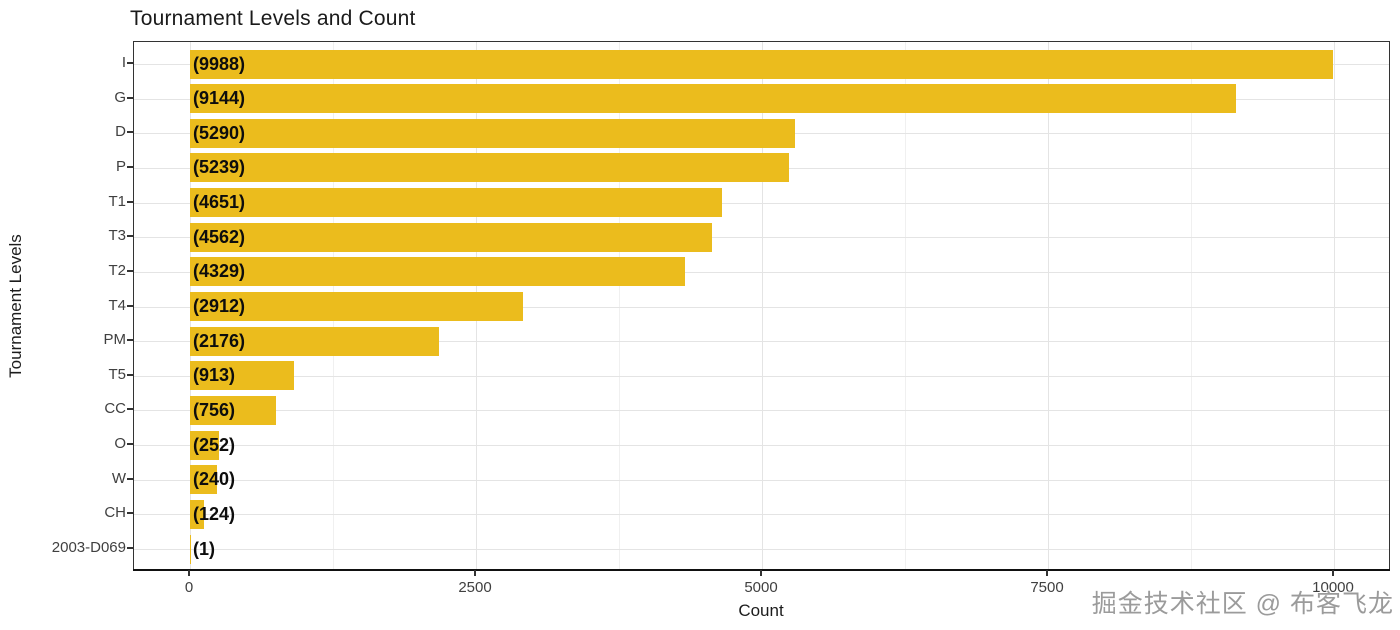  What do you see at coordinates (117, 305) in the screenshot?
I see `y-tick-label: T4` at bounding box center [117, 305].